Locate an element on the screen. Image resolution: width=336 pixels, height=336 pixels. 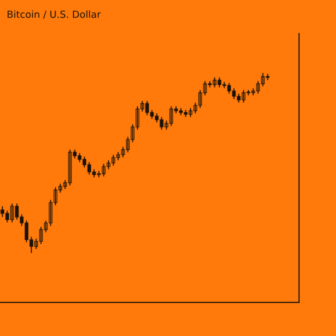
chart-title: Bitcoin / U.S. Dollar is located at coordinates (54, 14).